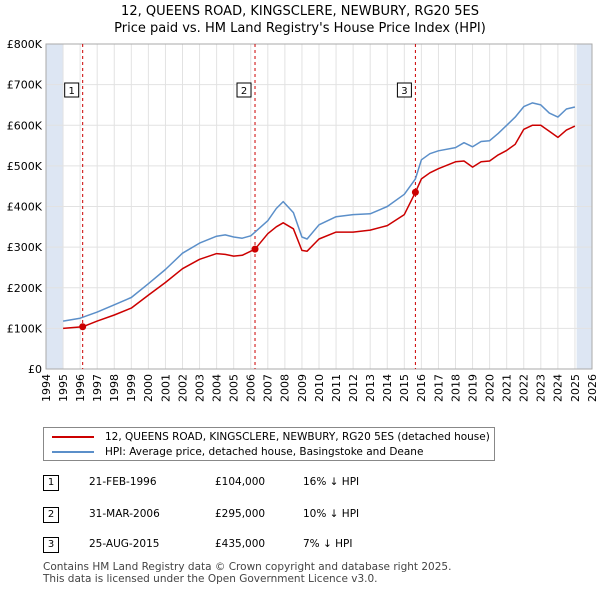 This screenshot has width=600, height=590. What do you see at coordinates (387, 388) in the screenshot?
I see `x-tick-label: 2014` at bounding box center [387, 388].